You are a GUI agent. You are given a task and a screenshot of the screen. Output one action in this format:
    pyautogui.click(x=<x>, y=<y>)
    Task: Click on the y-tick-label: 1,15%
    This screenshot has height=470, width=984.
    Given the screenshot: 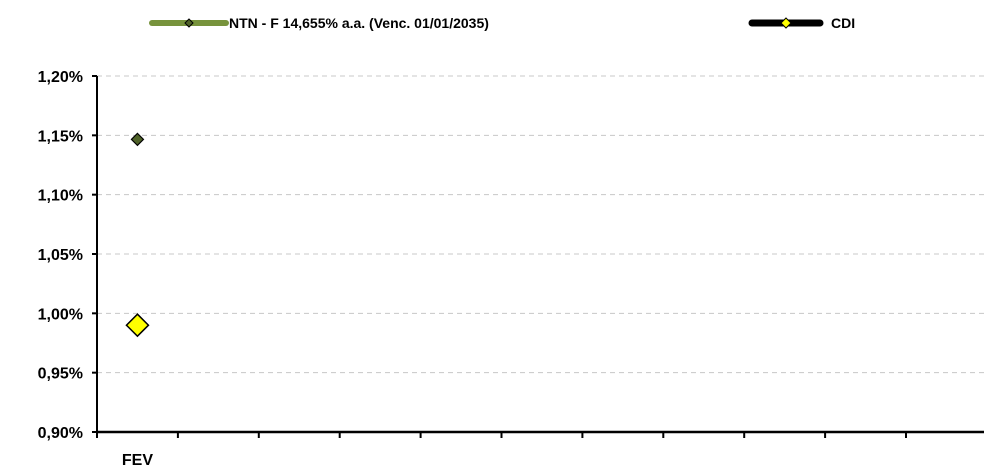 What is the action you would take?
    pyautogui.click(x=60, y=136)
    